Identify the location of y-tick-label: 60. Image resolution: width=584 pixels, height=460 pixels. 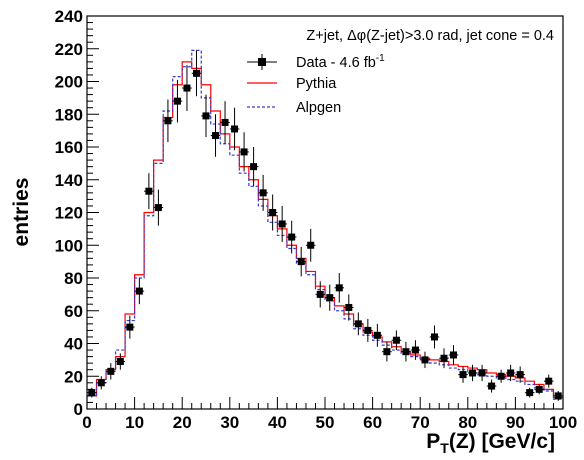
(73, 311).